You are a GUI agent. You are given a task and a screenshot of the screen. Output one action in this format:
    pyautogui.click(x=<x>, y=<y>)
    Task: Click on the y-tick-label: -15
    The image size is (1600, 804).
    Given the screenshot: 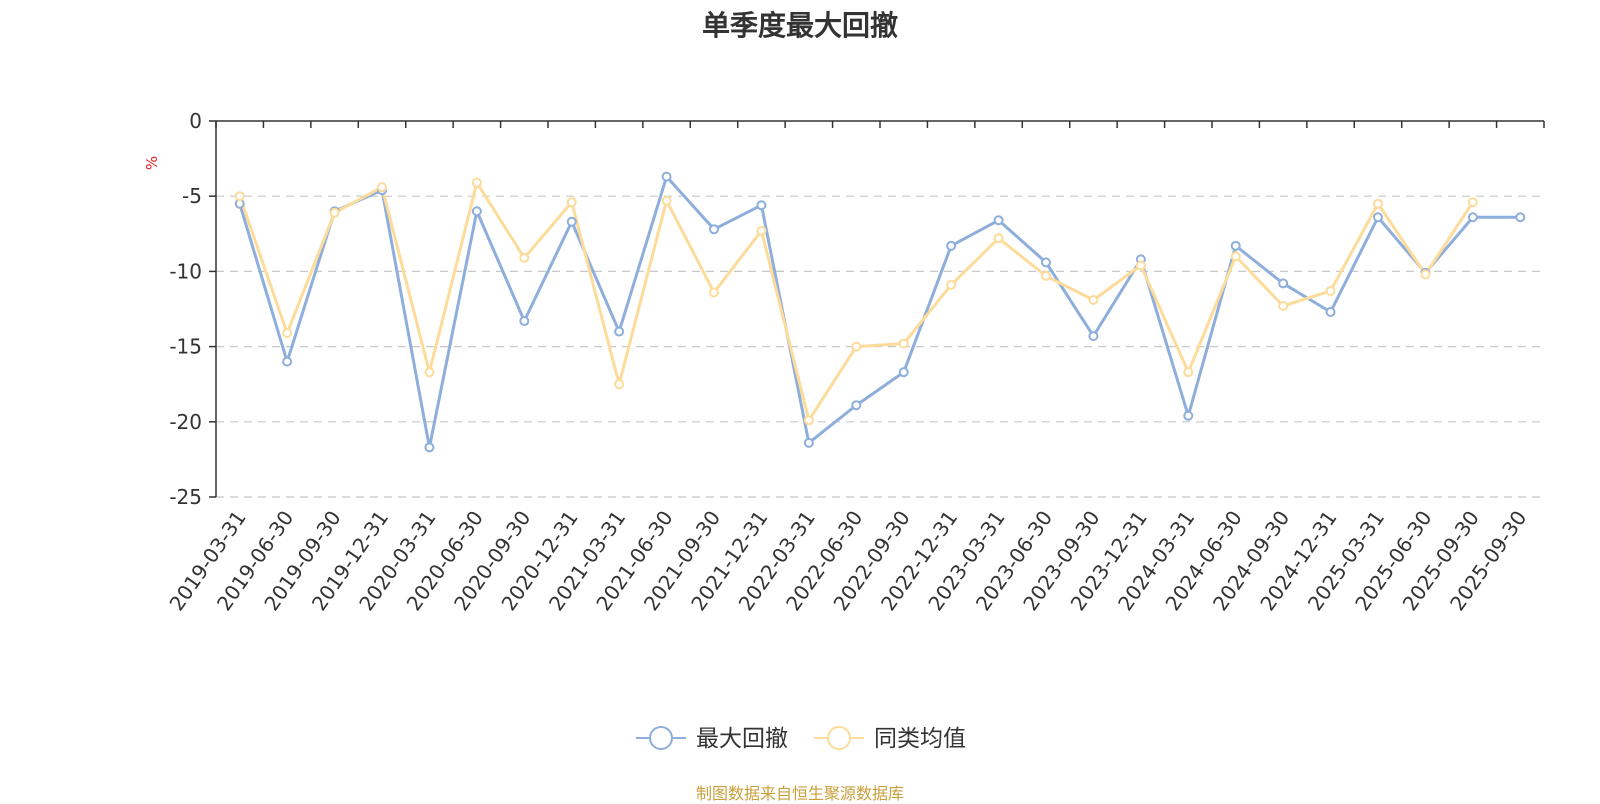 What is the action you would take?
    pyautogui.click(x=185, y=347)
    